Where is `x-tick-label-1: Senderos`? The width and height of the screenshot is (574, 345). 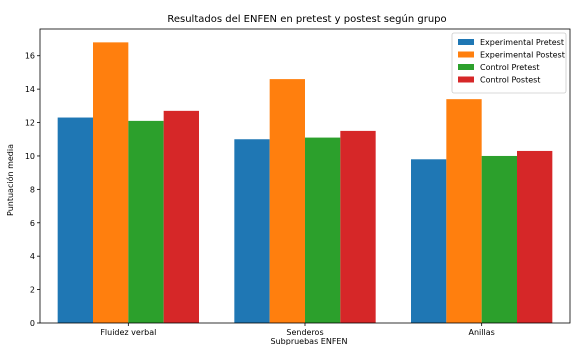
x-tick-label-1: Senderos is located at coordinates (304, 332).